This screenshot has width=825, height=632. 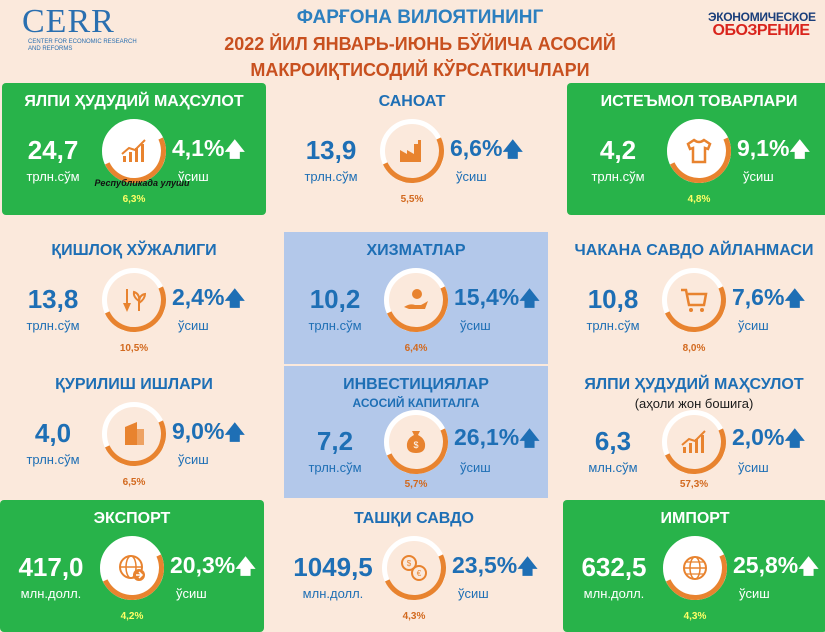 I want to click on growth-rate: 23,5%🡅, so click(x=495, y=569).